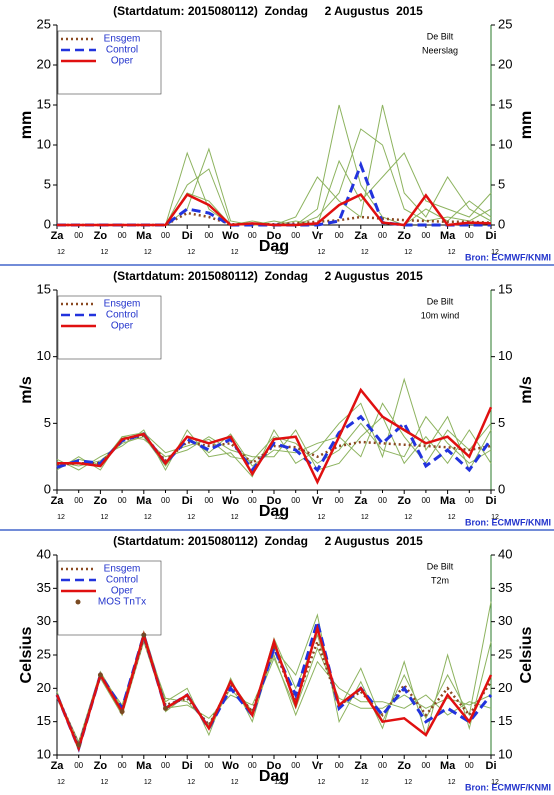  I want to click on legend-label: Ensgem, so click(122, 304).